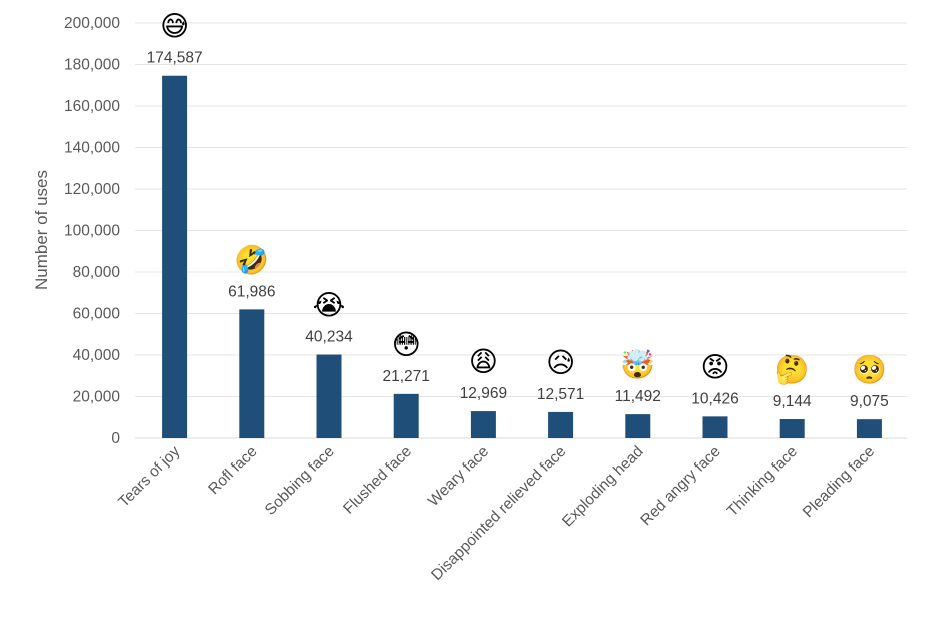 This screenshot has height=625, width=929. What do you see at coordinates (714, 366) in the screenshot?
I see `emoji-icon: 😡` at bounding box center [714, 366].